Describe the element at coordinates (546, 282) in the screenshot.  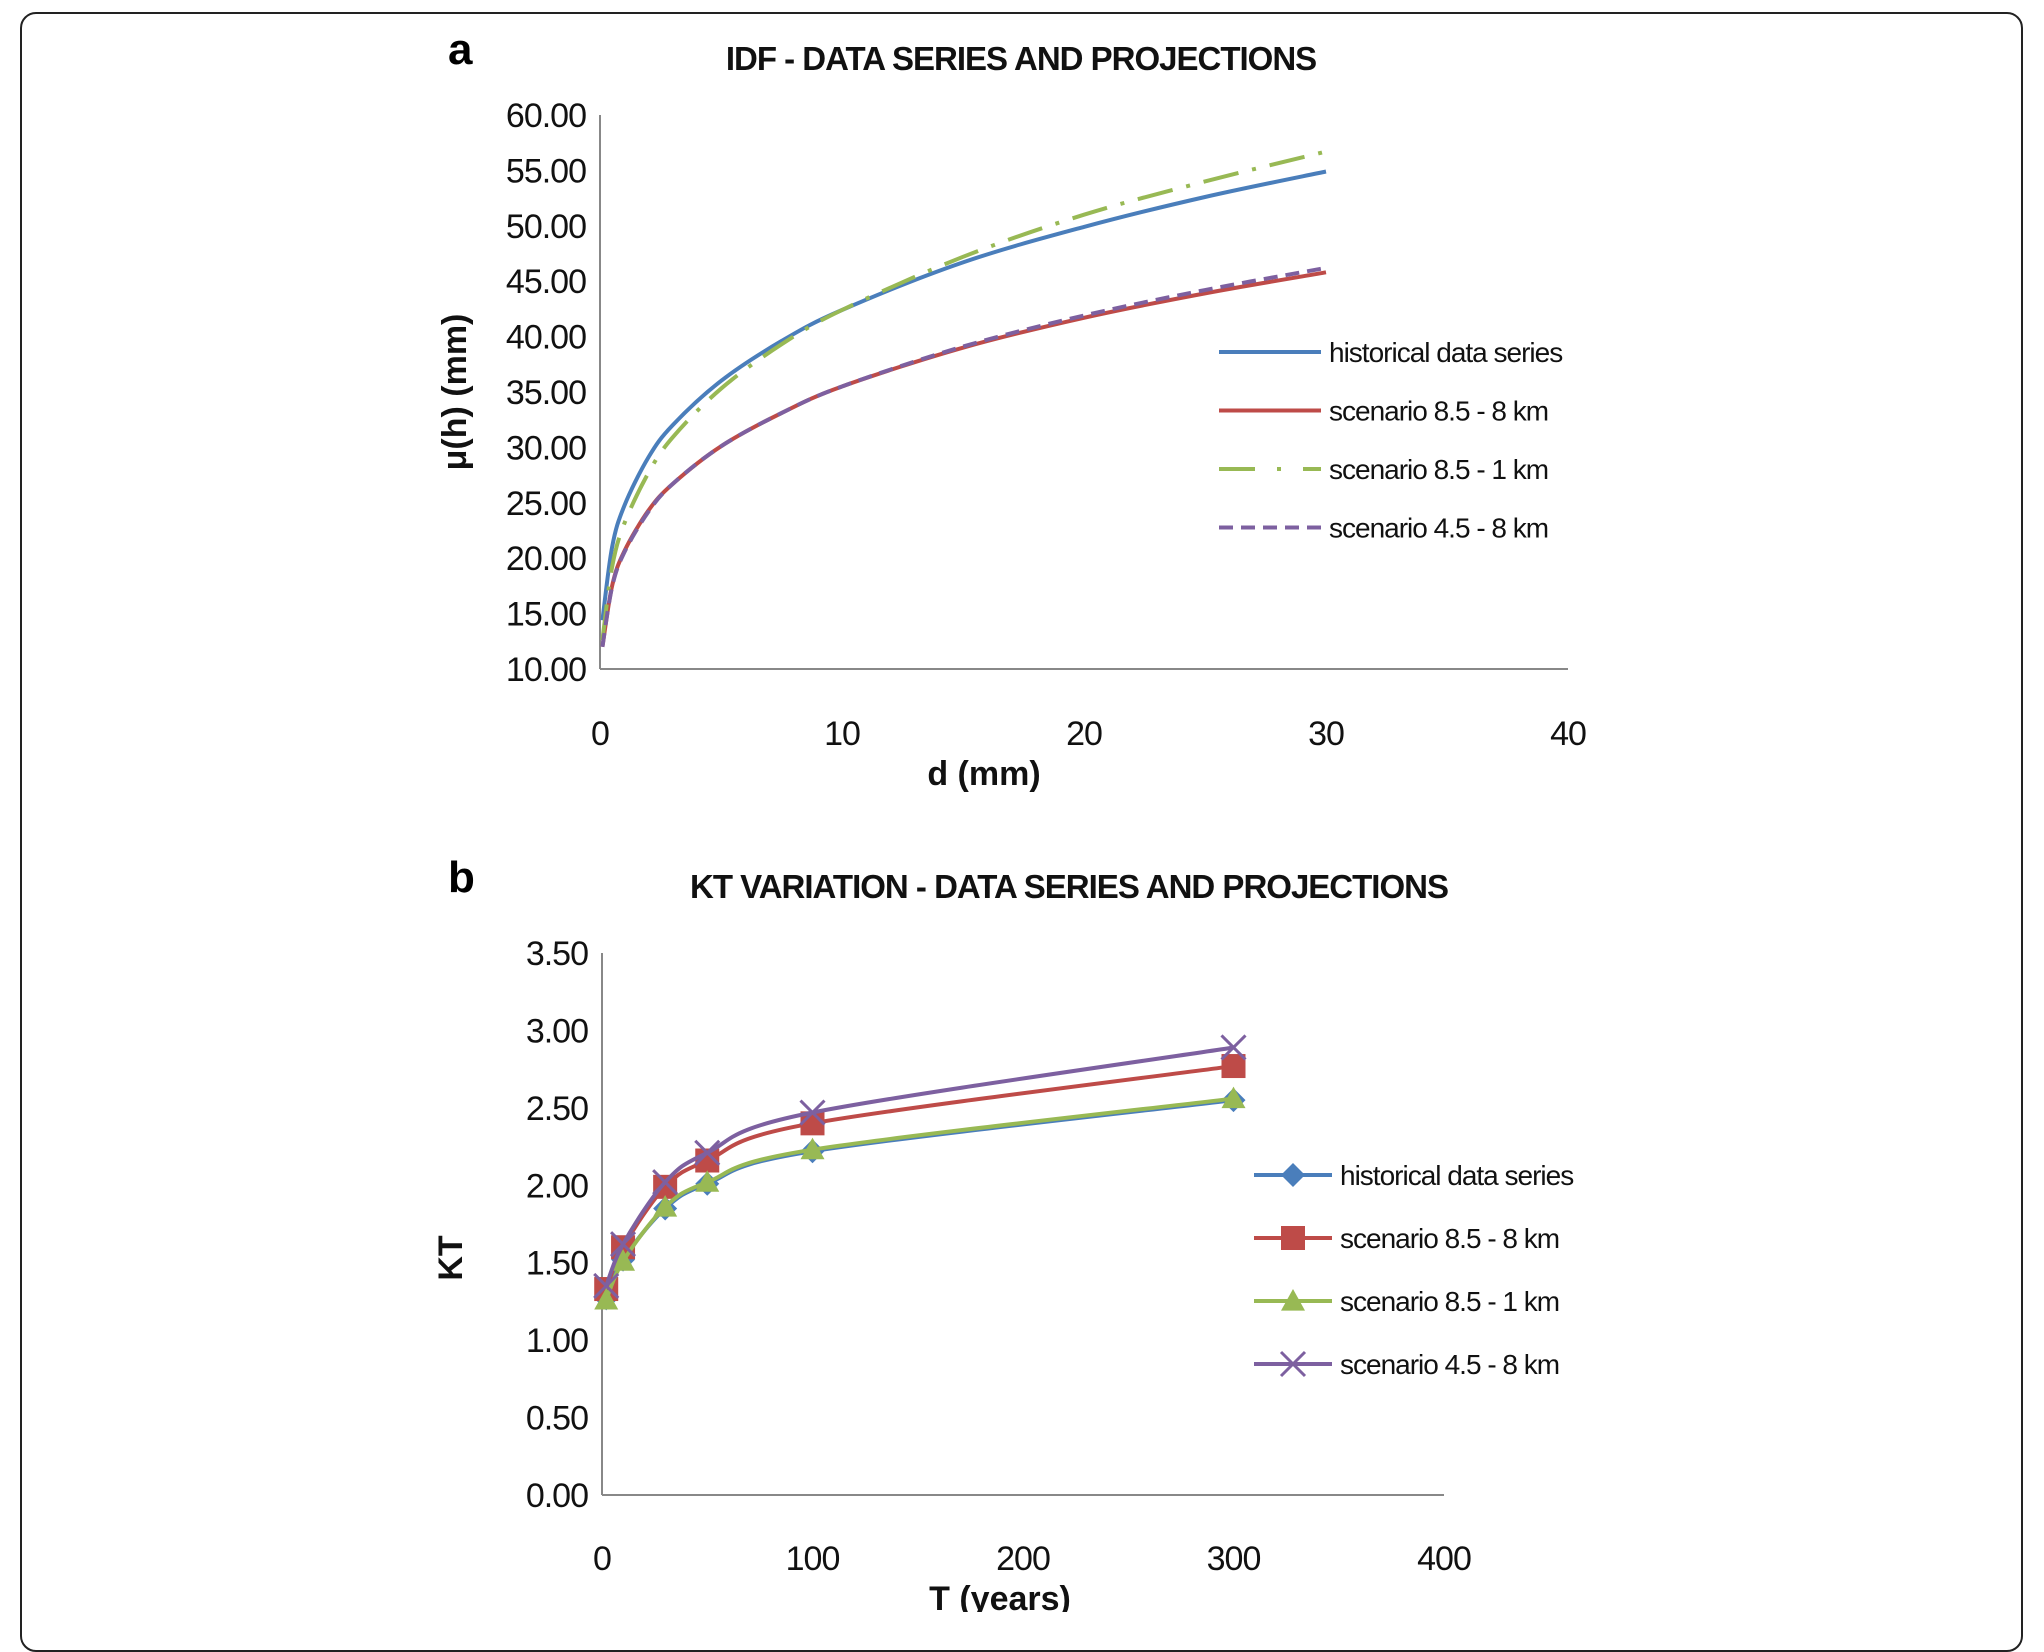
I see `y-tick-label: 45.00` at that location.